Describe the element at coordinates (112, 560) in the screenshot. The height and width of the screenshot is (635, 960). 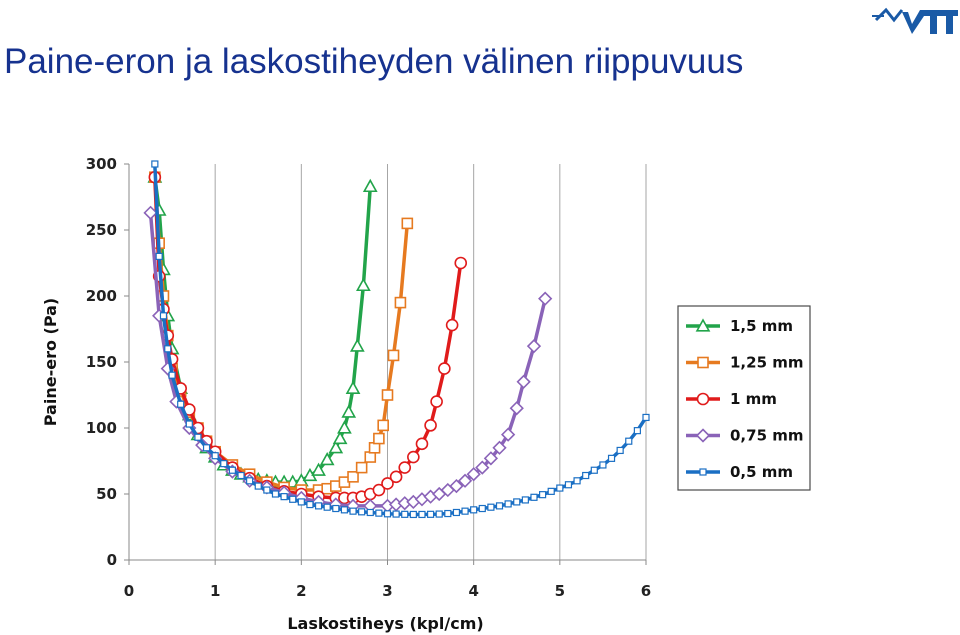
I see `y-tick-label-0: 0` at that location.